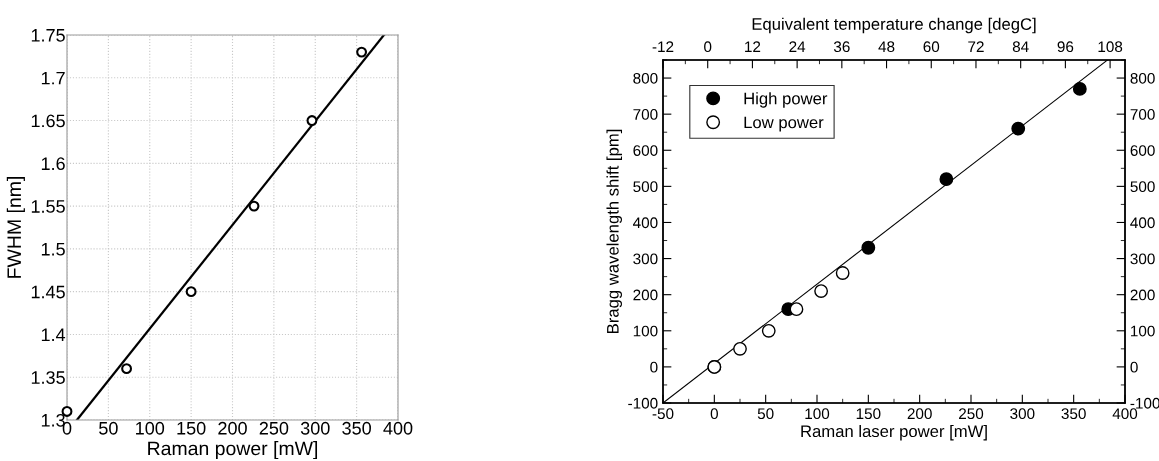 The width and height of the screenshot is (1159, 461). I want to click on y2-tick-label: 300, so click(1142, 259).